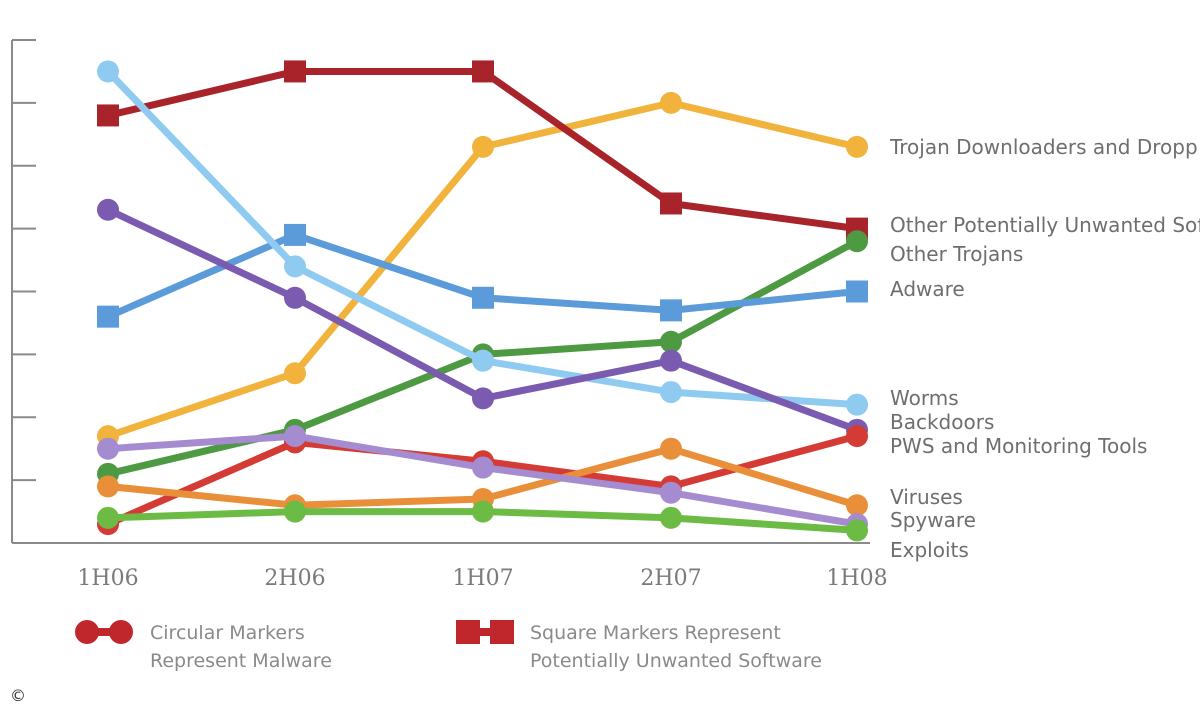 This screenshot has height=720, width=1200. I want to click on legend-circle-marker-left, so click(87, 632).